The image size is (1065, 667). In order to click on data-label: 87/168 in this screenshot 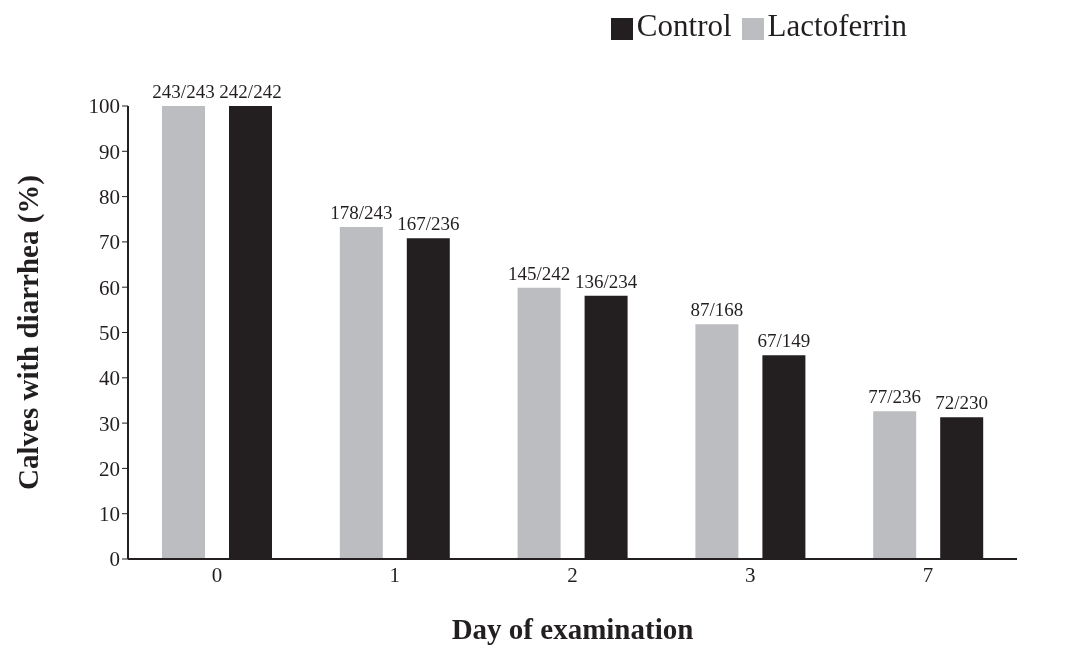, I will do `click(717, 310)`.